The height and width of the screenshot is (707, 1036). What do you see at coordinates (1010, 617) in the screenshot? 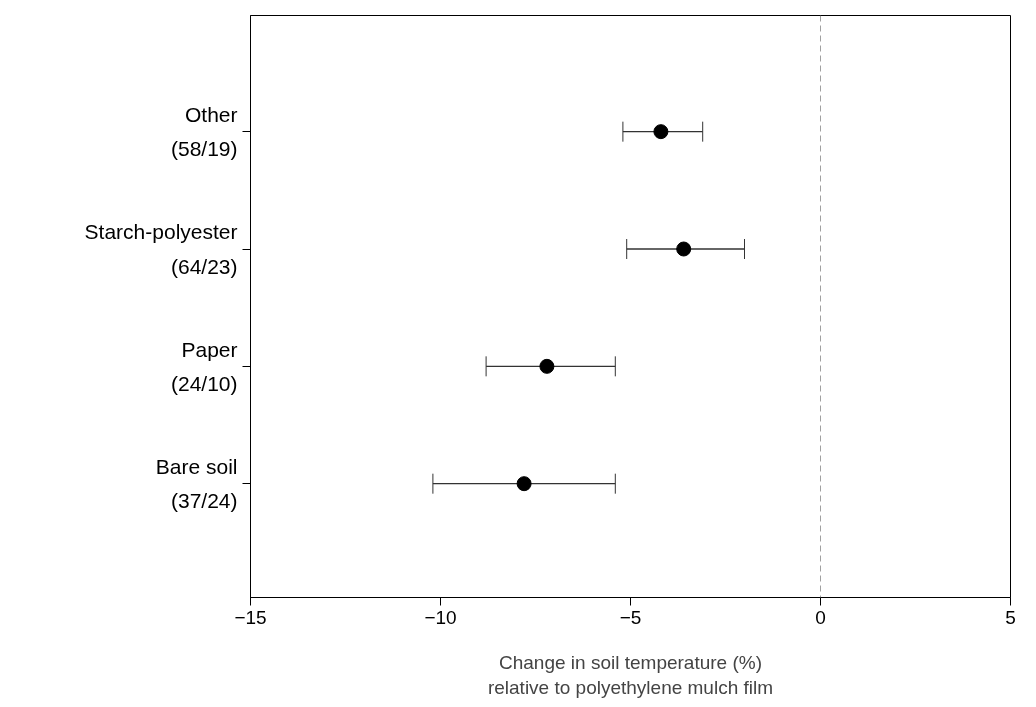
I see `x-tick-label: 5` at bounding box center [1010, 617].